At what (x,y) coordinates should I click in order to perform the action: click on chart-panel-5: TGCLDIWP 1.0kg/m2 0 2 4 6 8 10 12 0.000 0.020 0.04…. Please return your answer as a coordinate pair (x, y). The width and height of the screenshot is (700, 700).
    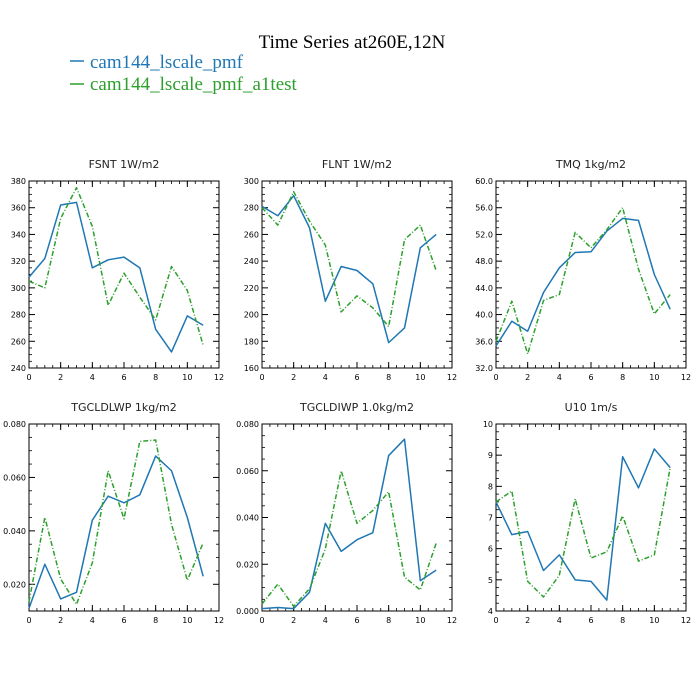
    Looking at the image, I should click on (346, 513).